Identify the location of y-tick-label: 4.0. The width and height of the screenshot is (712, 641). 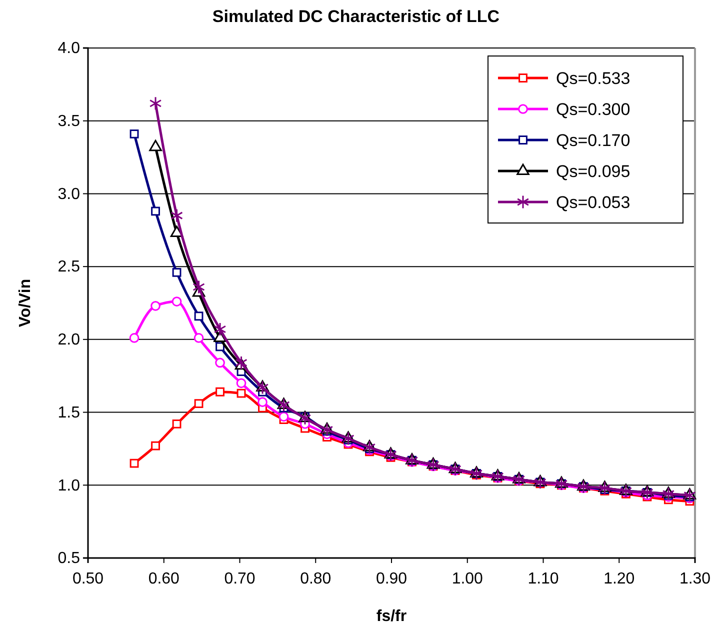
(69, 49).